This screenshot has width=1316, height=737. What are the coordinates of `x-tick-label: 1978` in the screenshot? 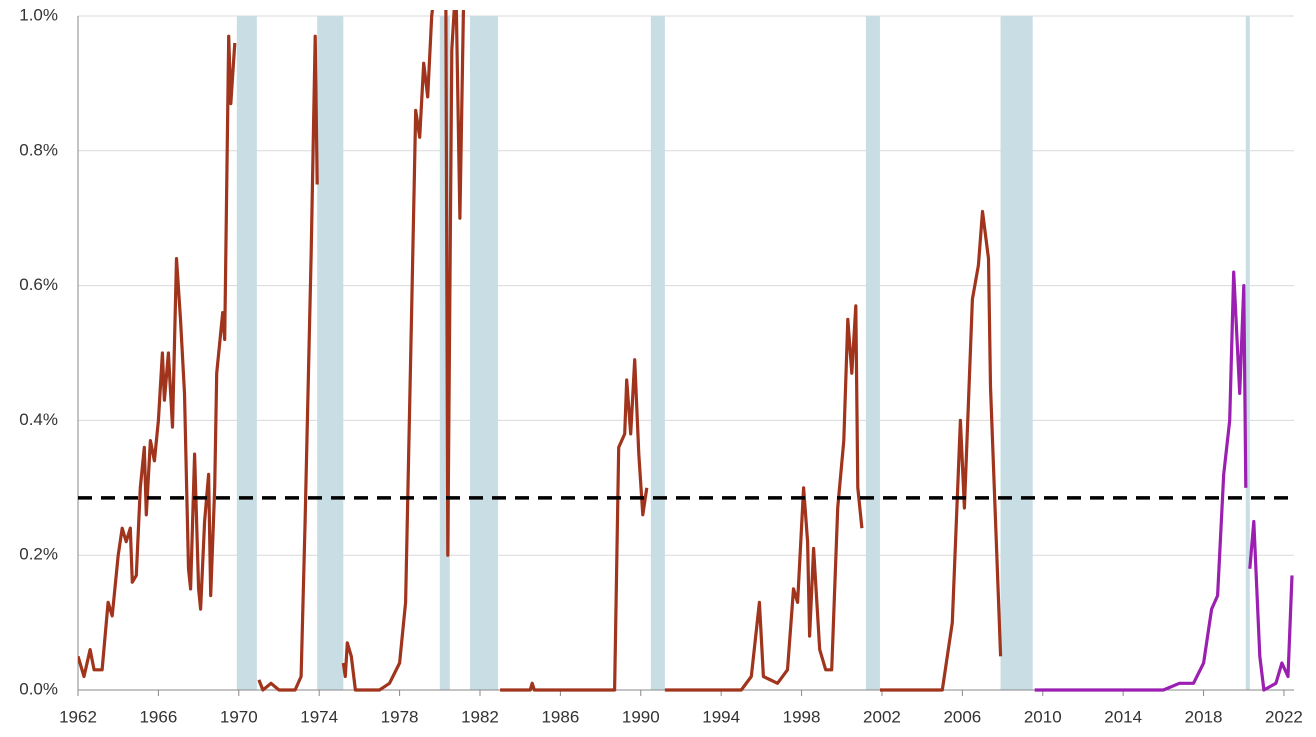 It's located at (400, 716).